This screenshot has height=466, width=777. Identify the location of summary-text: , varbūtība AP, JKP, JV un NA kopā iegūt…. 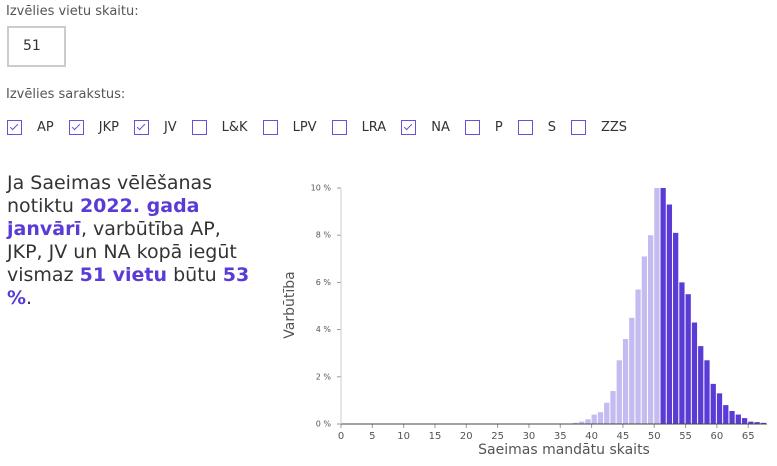
(122, 252).